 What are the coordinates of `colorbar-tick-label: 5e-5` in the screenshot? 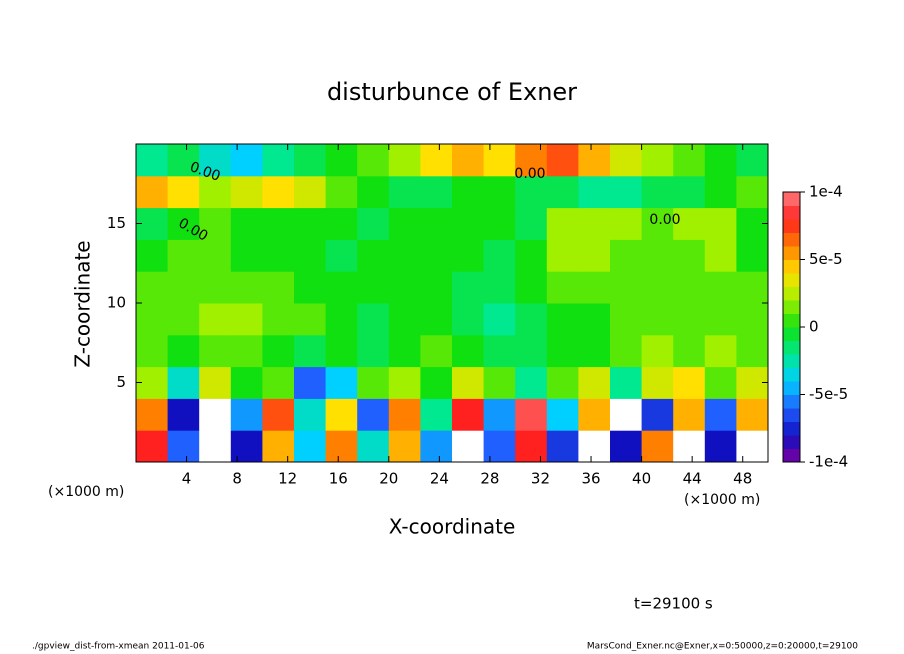 It's located at (826, 259).